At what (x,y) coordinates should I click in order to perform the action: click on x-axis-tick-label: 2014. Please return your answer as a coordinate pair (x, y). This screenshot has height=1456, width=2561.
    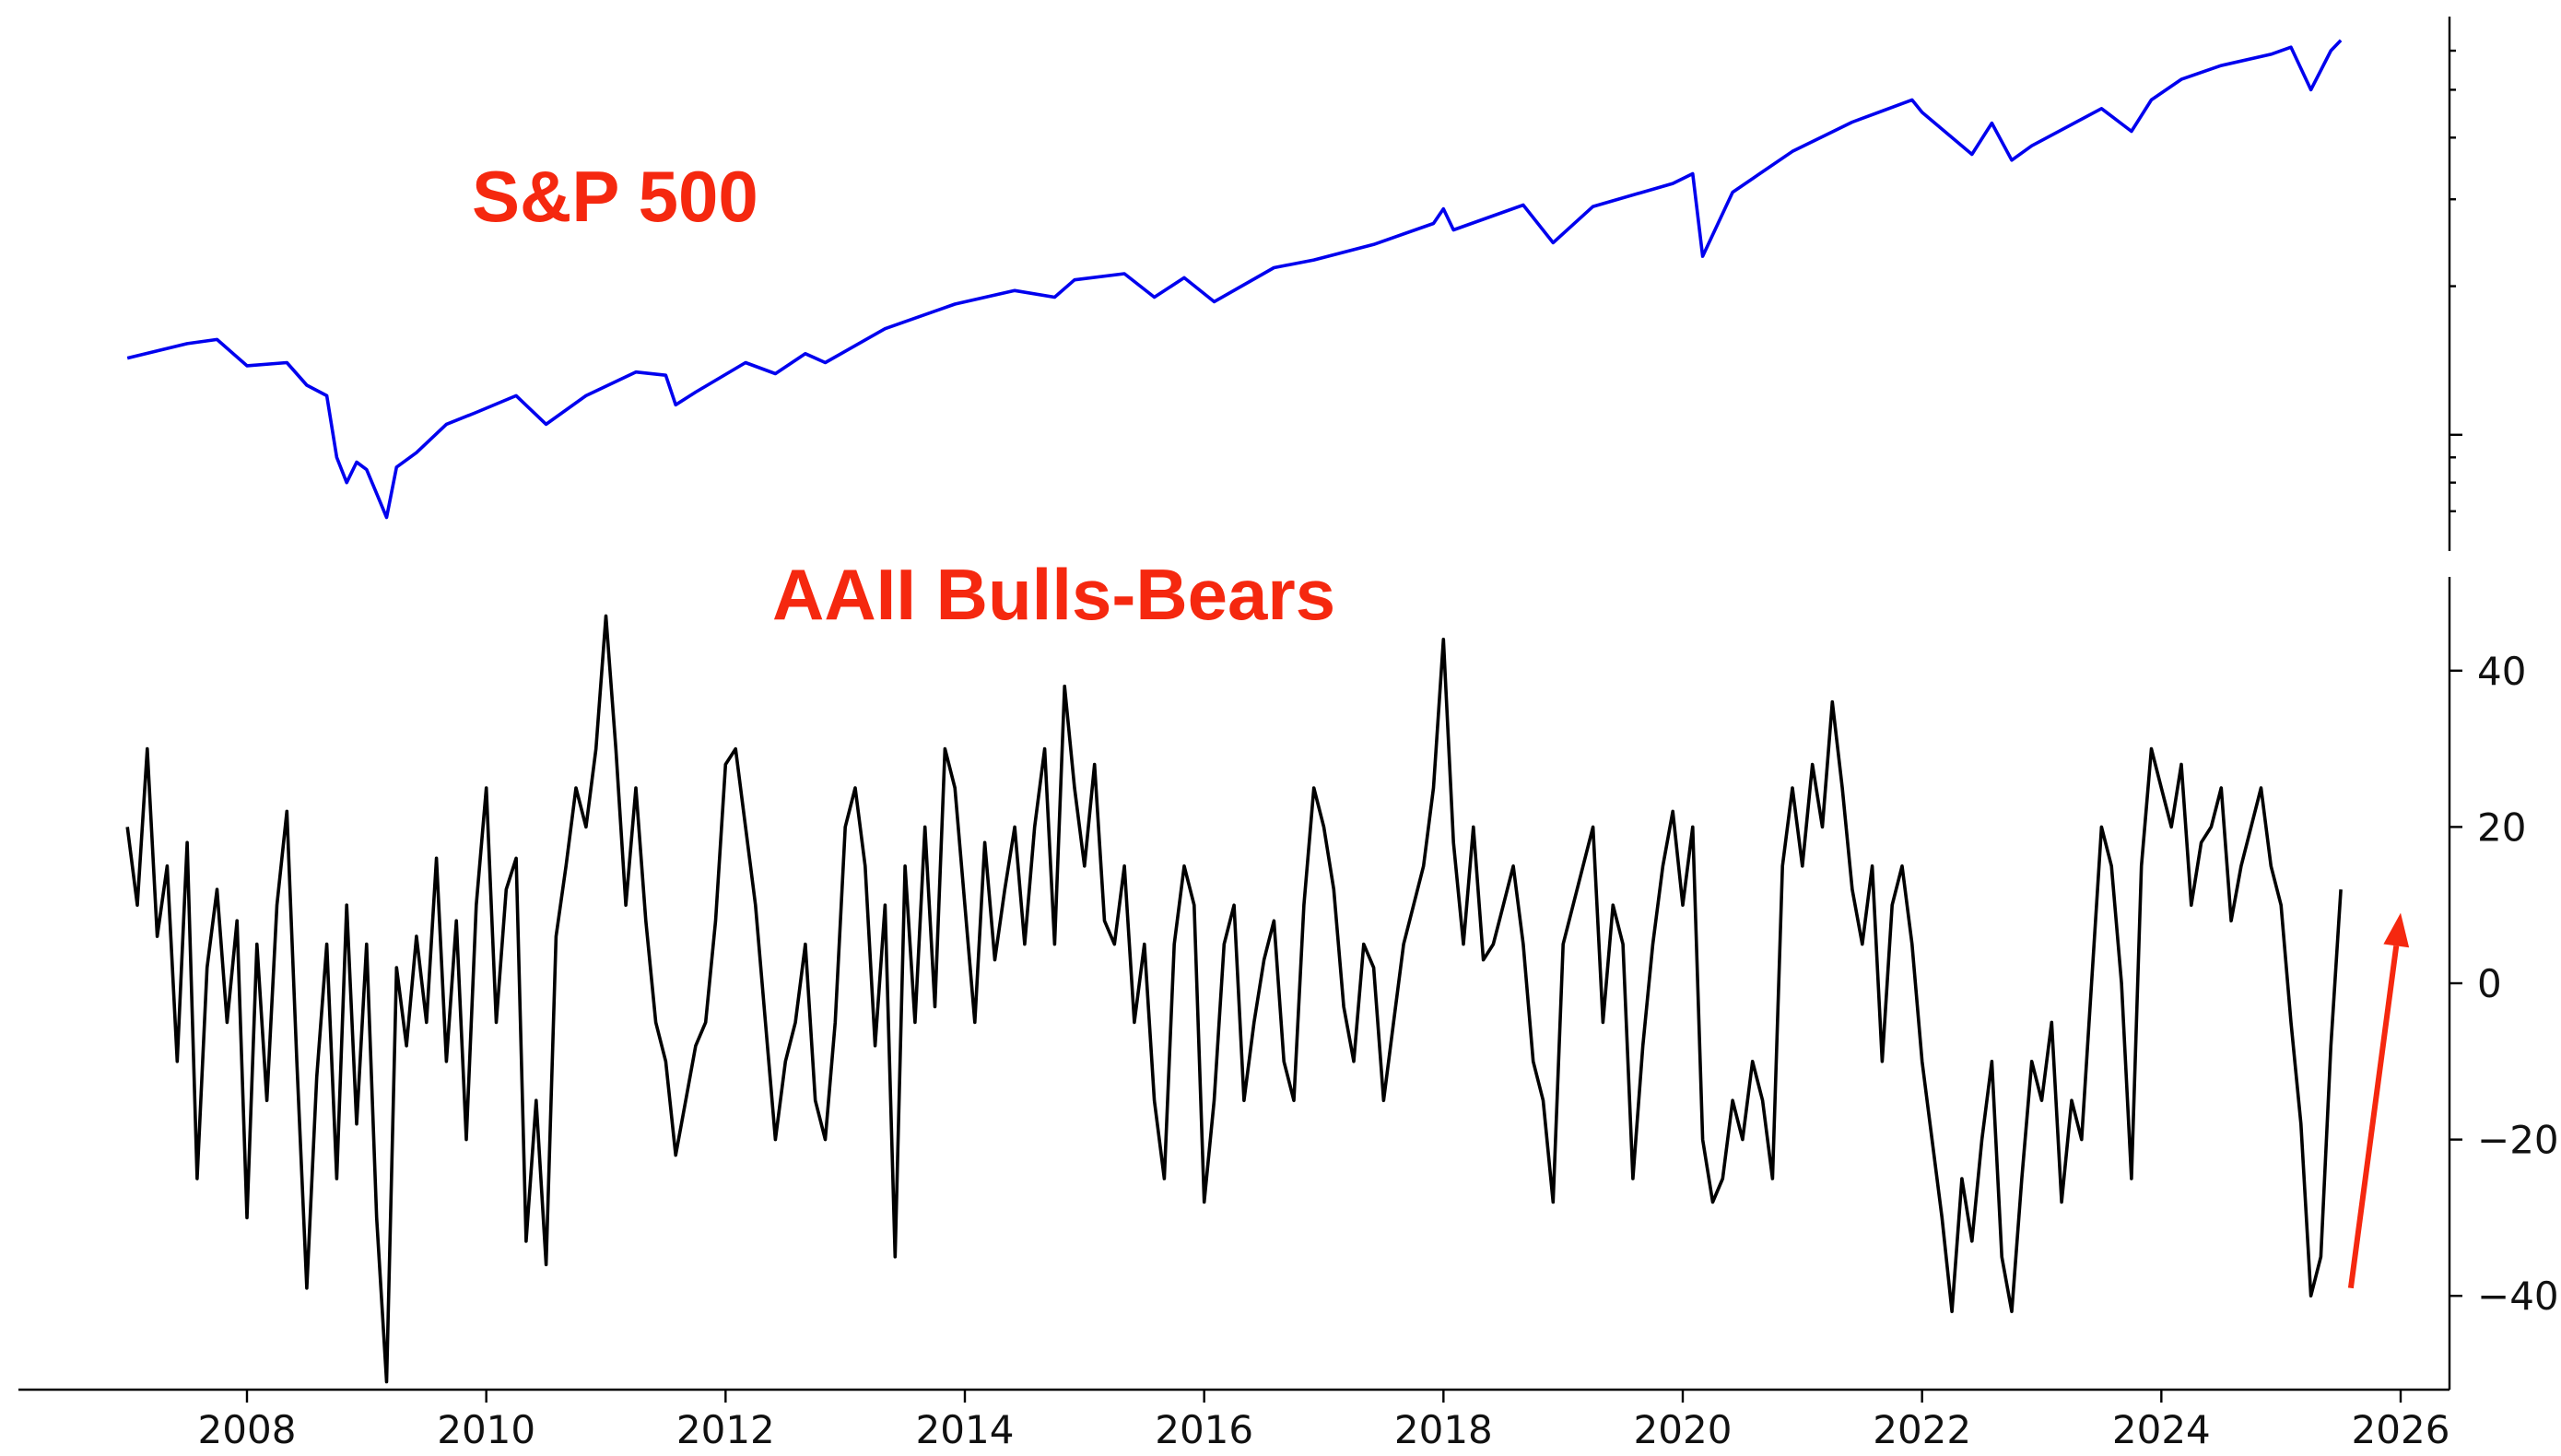
    Looking at the image, I should click on (966, 1429).